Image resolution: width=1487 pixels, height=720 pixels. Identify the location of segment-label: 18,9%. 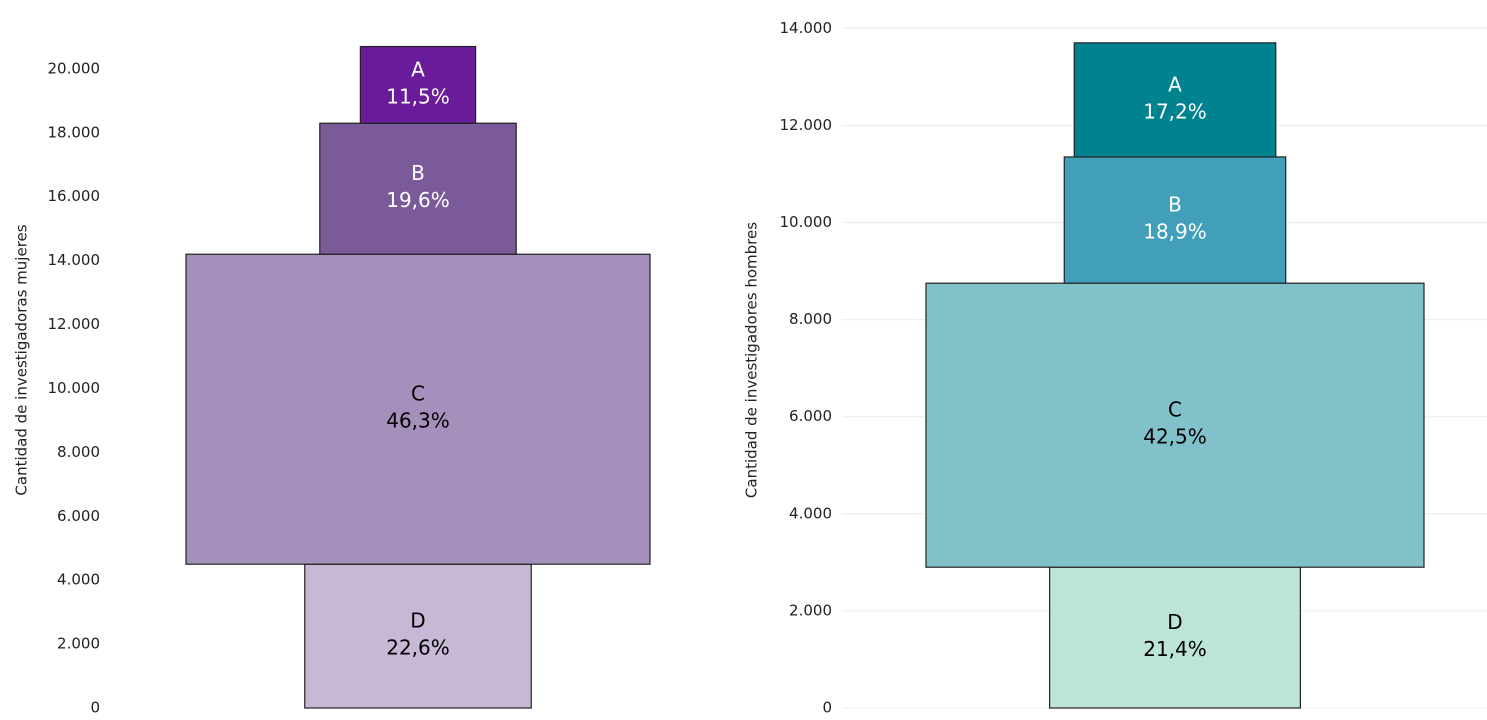
(1175, 232).